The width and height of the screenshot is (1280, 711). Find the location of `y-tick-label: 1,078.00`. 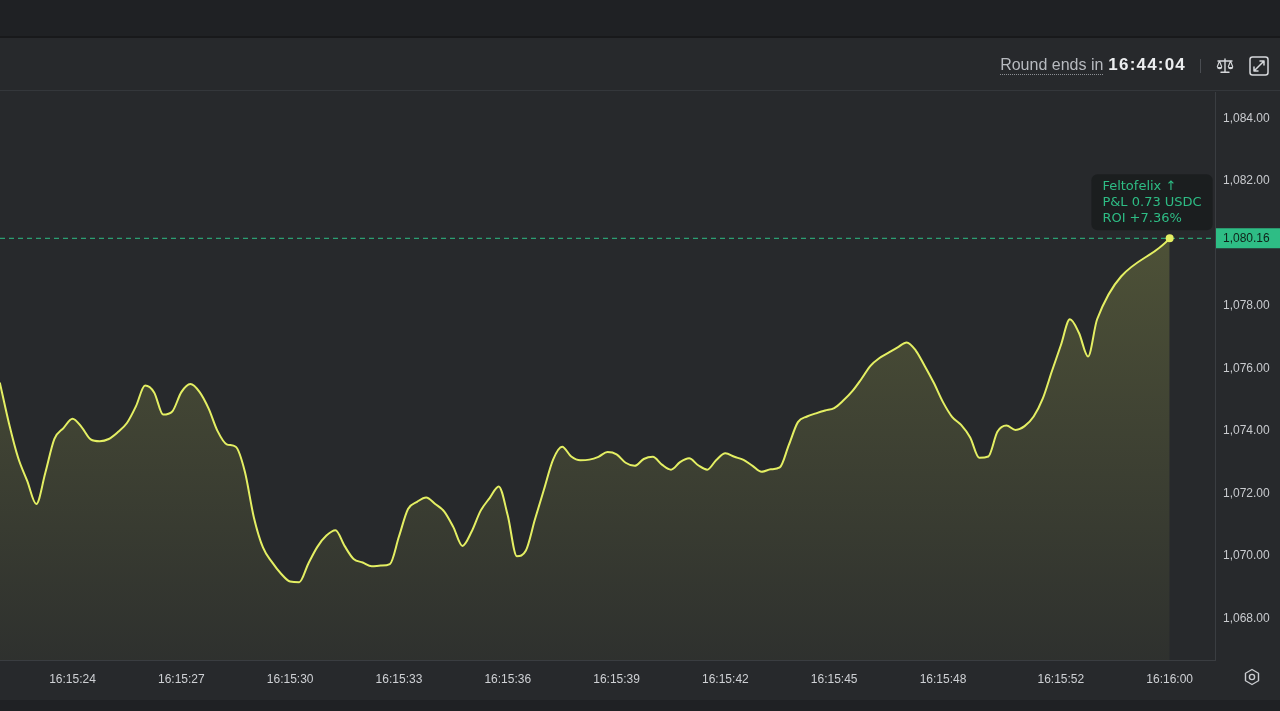

y-tick-label: 1,078.00 is located at coordinates (1247, 305).